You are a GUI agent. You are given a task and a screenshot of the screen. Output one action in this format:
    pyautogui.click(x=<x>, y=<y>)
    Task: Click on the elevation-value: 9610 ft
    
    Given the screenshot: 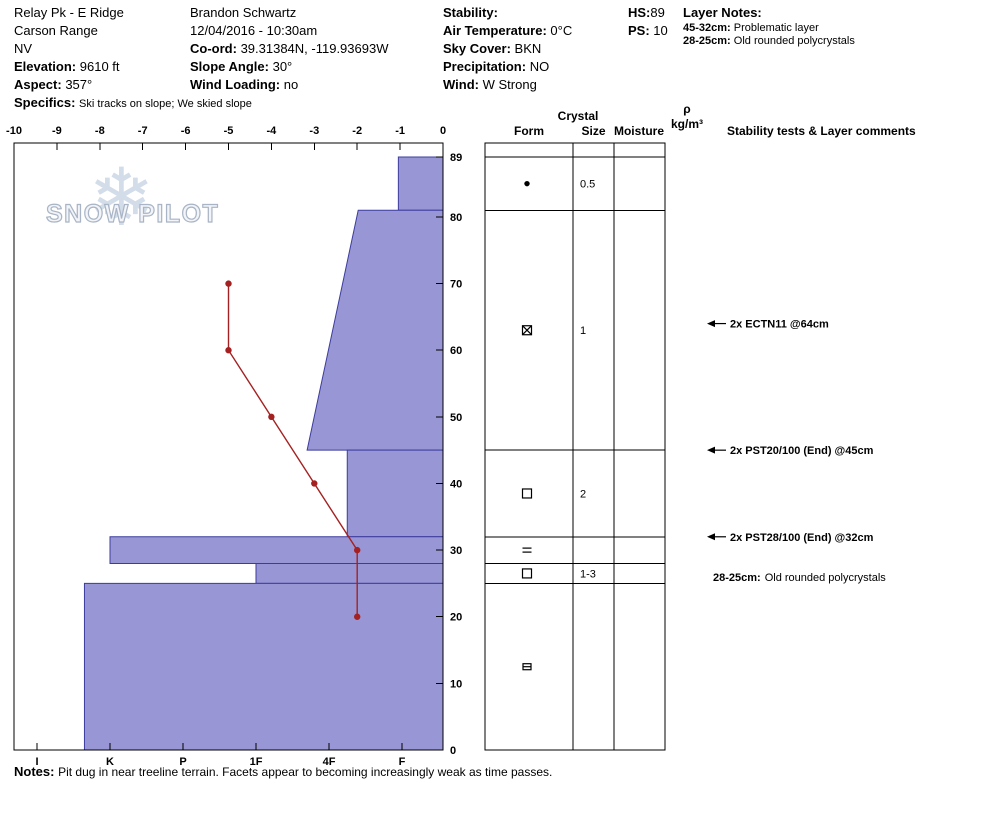 What is the action you would take?
    pyautogui.click(x=99, y=66)
    